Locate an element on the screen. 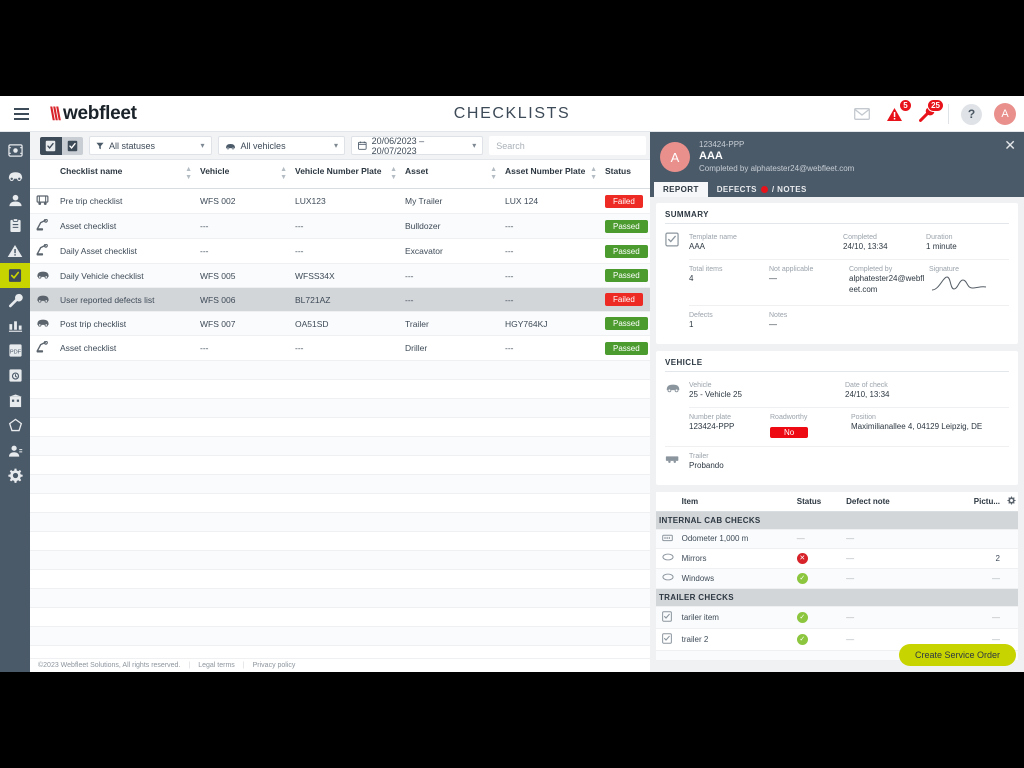 This screenshot has height=768, width=1024. items-table: Item Status Defect note Pictu... INTERN is located at coordinates (837, 576).